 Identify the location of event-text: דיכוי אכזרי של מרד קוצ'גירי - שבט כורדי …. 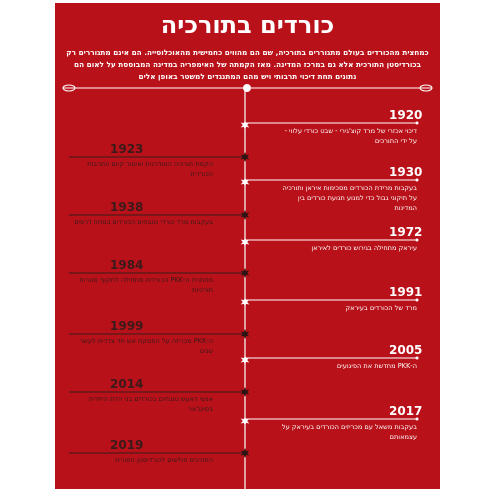
(350, 136).